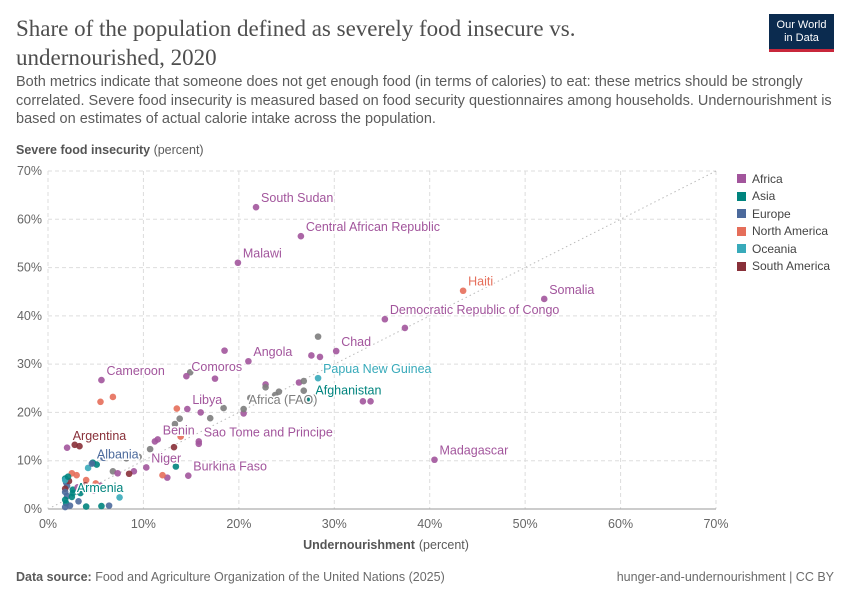 The width and height of the screenshot is (850, 600). I want to click on owid-logo: Our World in Data, so click(801, 33).